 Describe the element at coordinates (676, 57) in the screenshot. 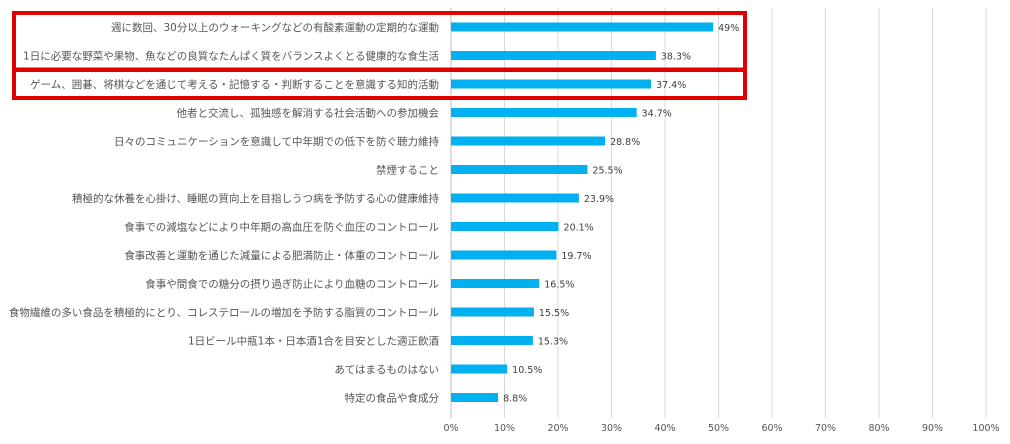

I see `value-label: 38.3%` at that location.